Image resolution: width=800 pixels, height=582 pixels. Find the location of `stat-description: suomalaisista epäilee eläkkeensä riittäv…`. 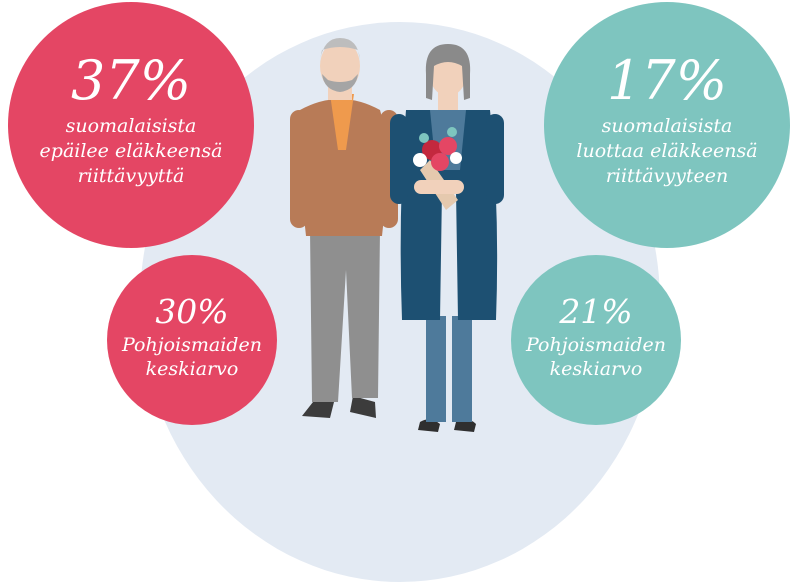

stat-description: suomalaisista epäilee eläkkeensä riittäv… is located at coordinates (131, 150).